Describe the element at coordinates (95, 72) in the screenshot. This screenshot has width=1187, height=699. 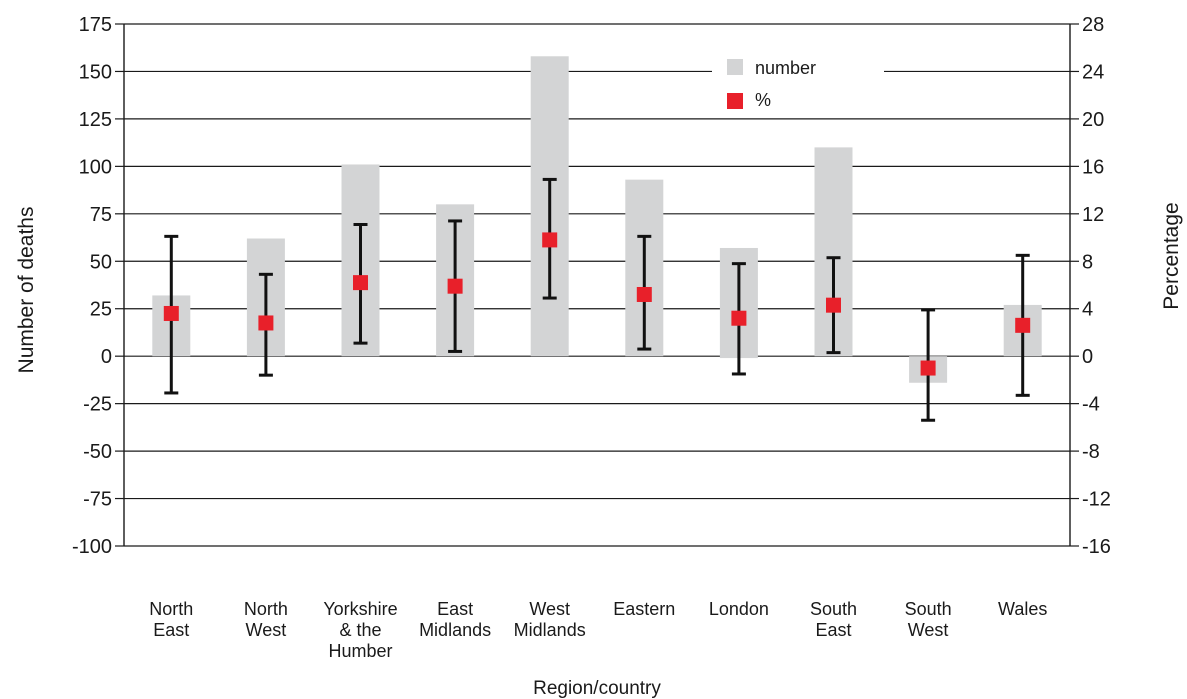
I see `y-tick-label-left: 150` at that location.